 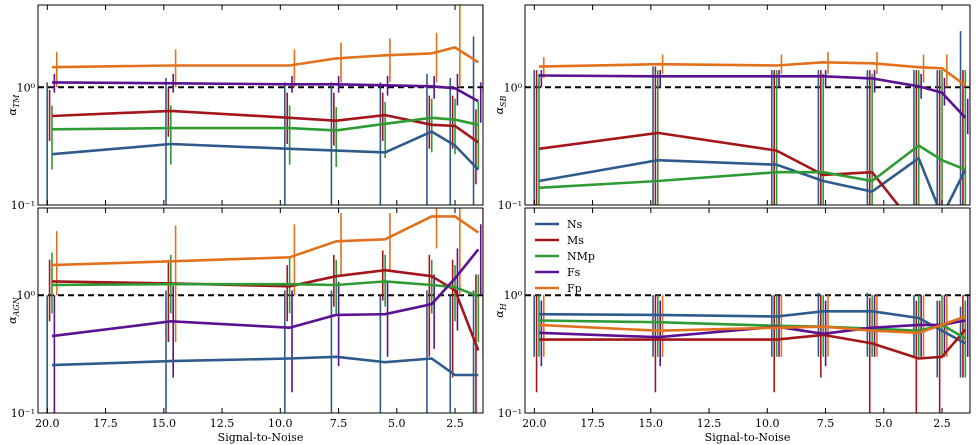 I want to click on y-axis-label: αH, so click(x=500, y=309).